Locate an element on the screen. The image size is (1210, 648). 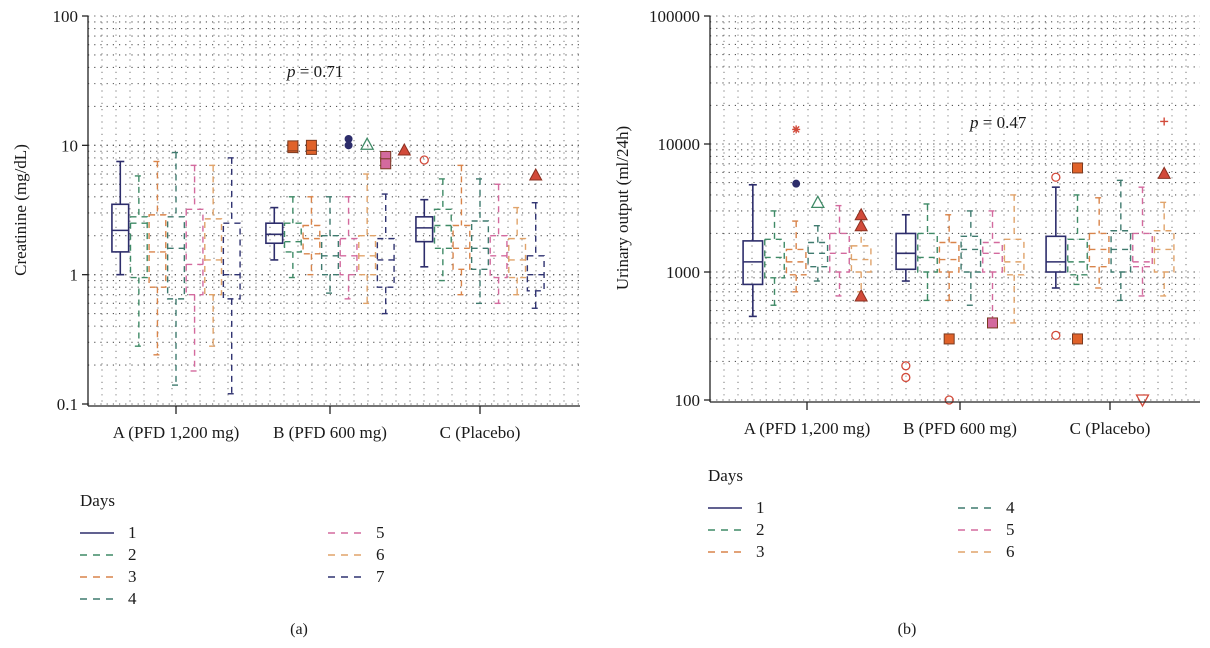
panel-b-legend-title: Days is located at coordinates (725, 475).